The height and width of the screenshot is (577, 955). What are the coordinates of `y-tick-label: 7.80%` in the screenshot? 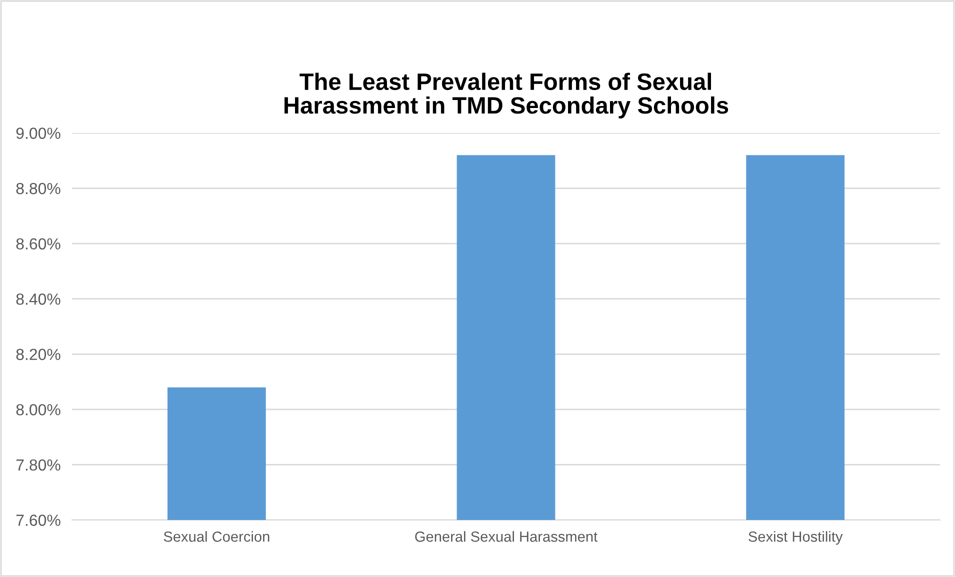 It's located at (38, 465).